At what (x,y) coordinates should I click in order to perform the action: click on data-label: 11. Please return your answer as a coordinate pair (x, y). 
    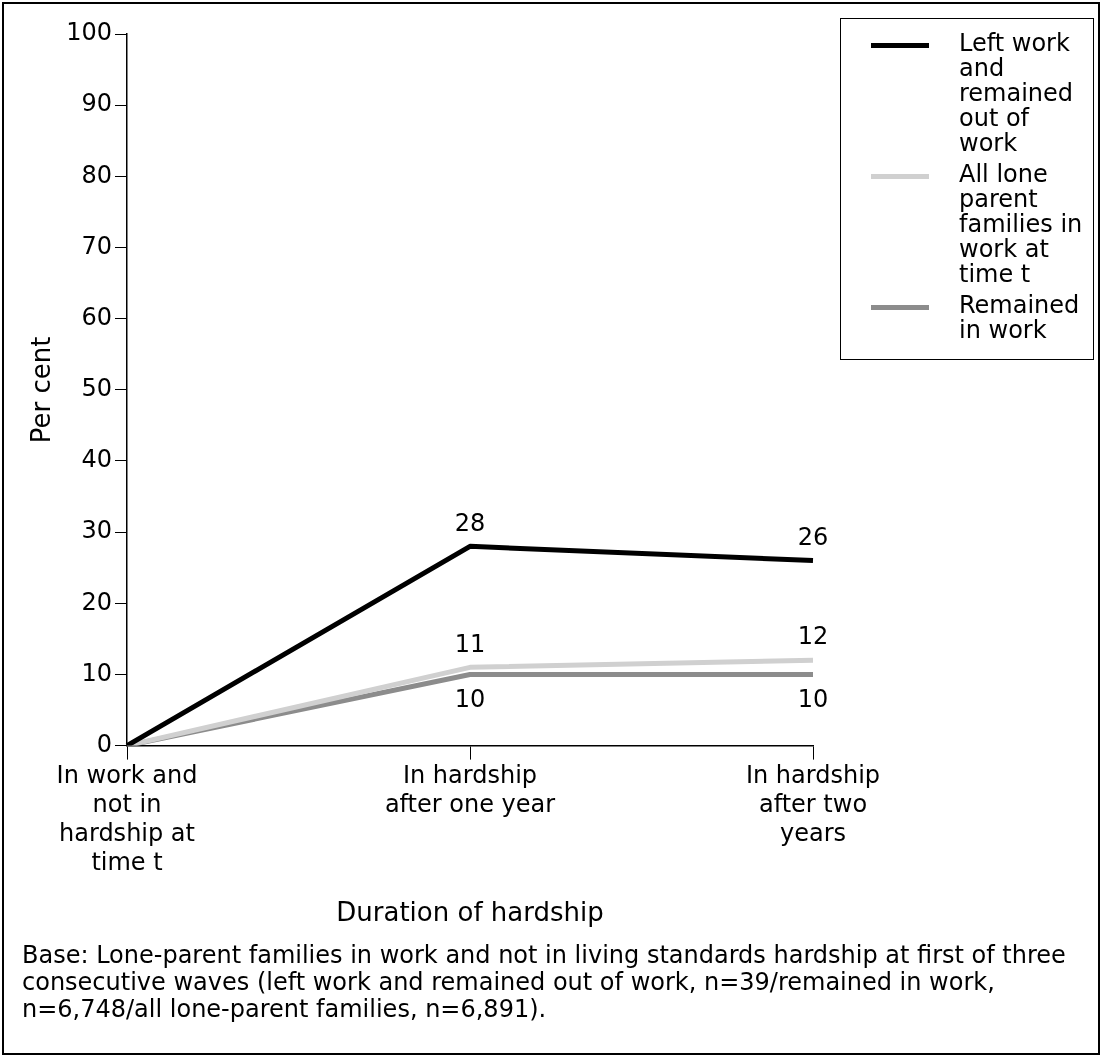
    Looking at the image, I should click on (470, 643).